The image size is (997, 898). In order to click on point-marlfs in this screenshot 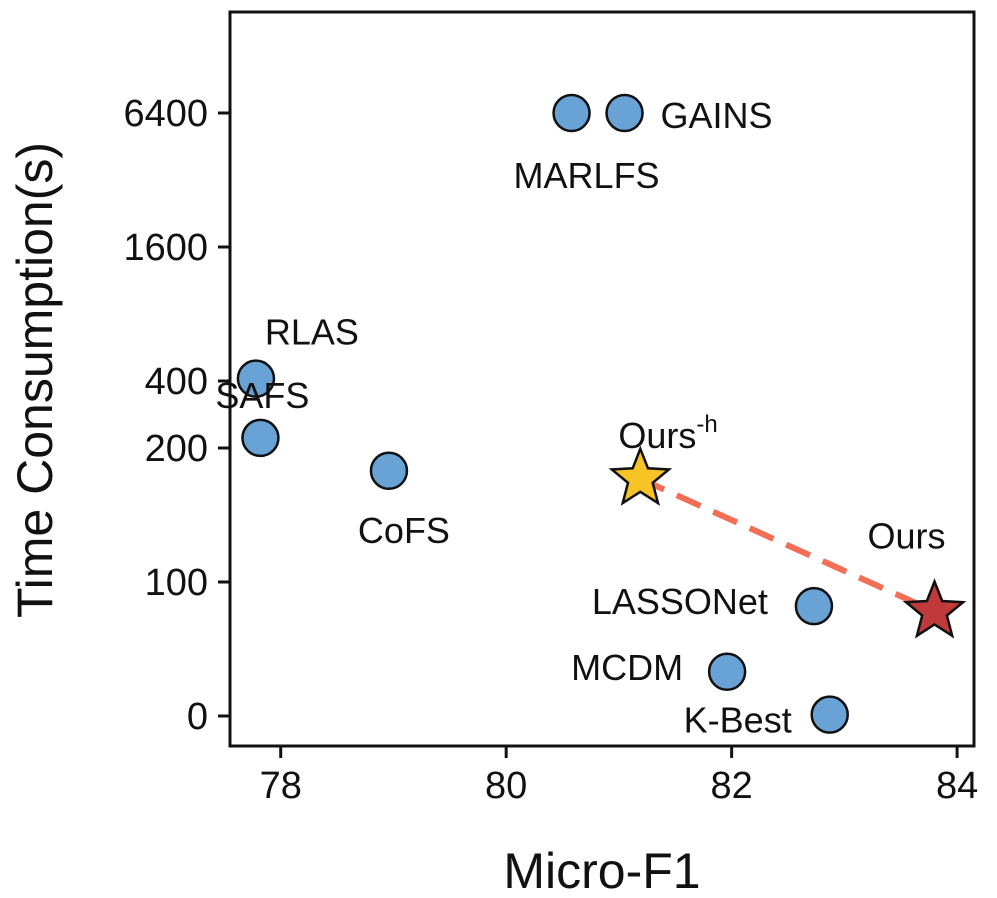, I will do `click(571, 113)`.